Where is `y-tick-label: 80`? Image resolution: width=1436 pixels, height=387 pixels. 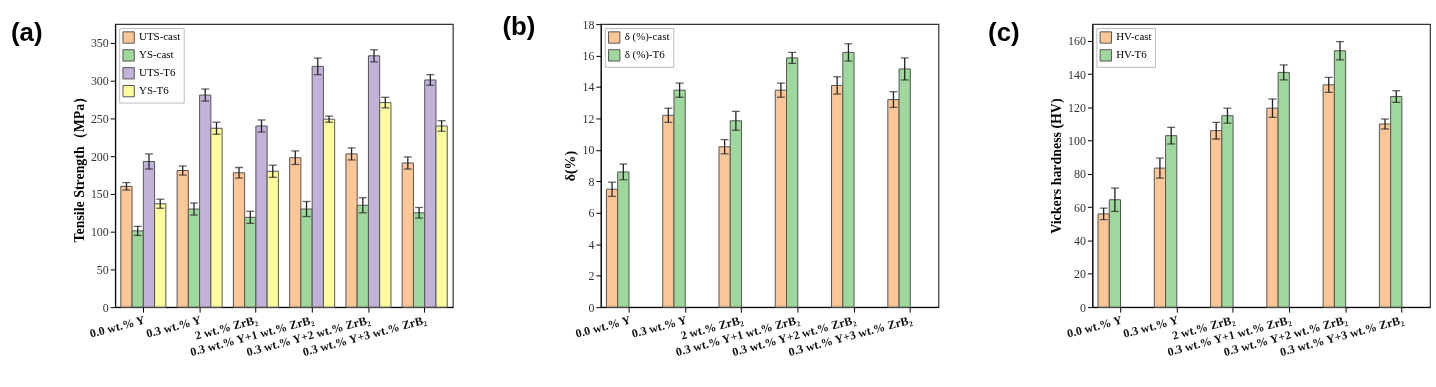
y-tick-label: 80 is located at coordinates (1080, 174).